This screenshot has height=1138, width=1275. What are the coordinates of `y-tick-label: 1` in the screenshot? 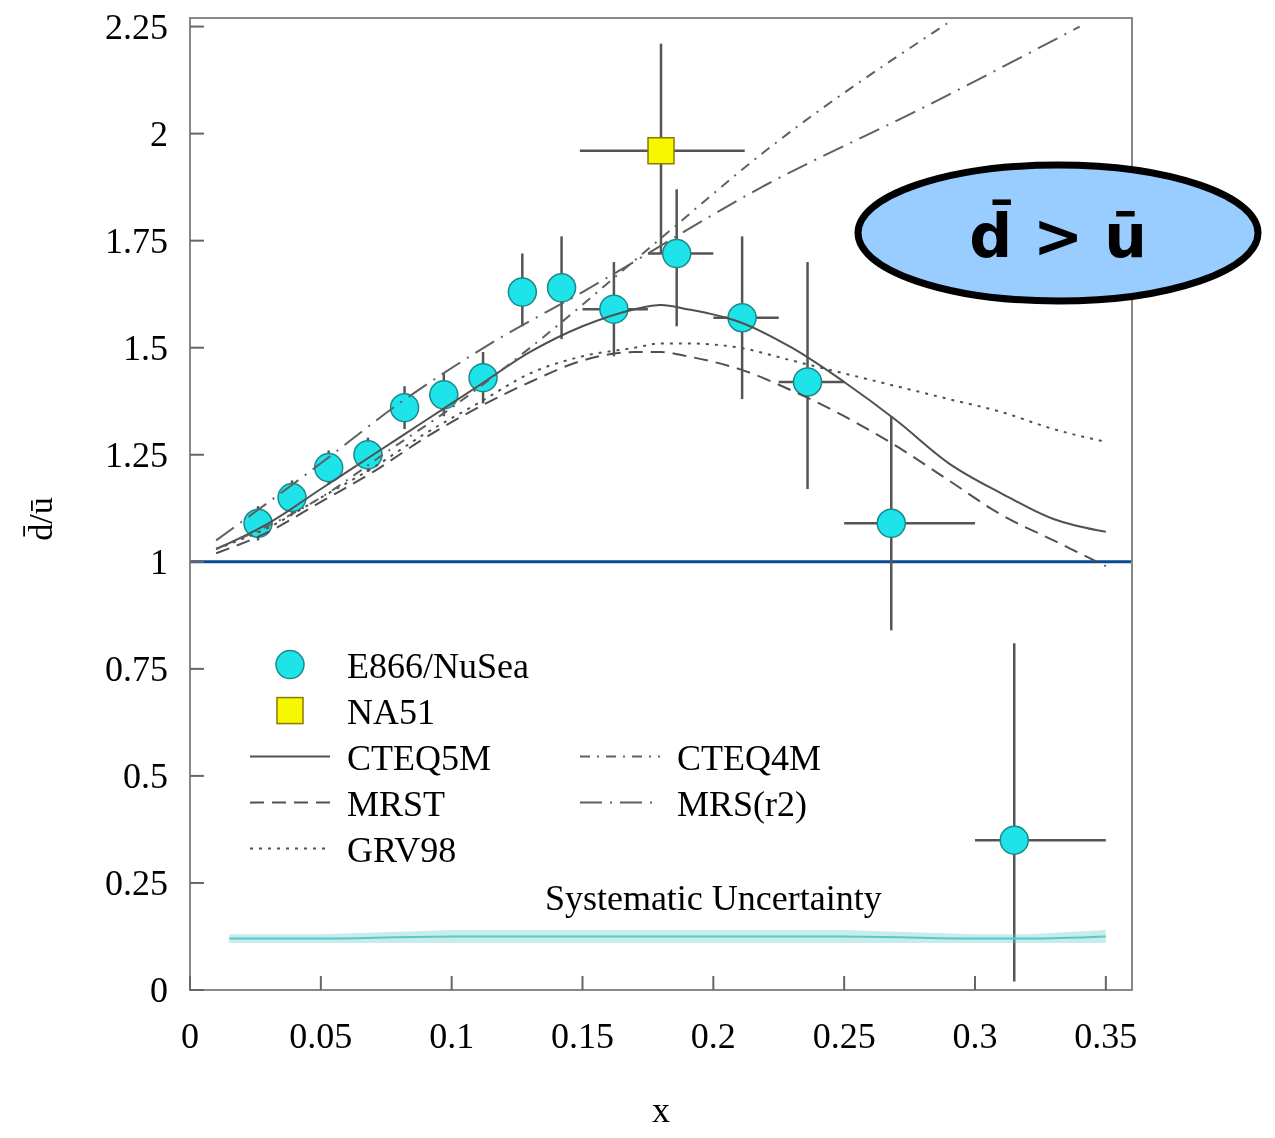 It's located at (159, 561).